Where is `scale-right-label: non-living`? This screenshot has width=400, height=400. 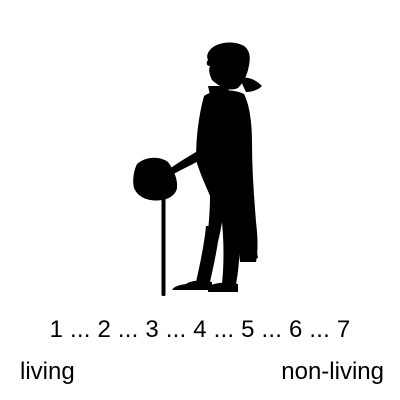 scale-right-label: non-living is located at coordinates (332, 371).